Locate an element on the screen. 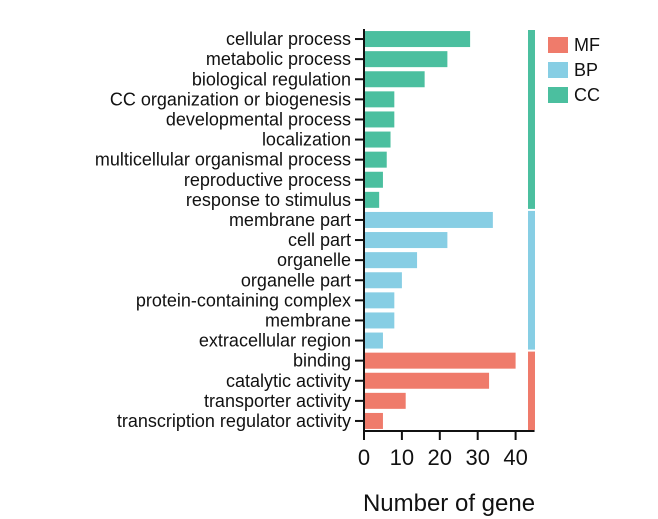 Image resolution: width=658 pixels, height=519 pixels. x-tick-label: 20 is located at coordinates (440, 457).